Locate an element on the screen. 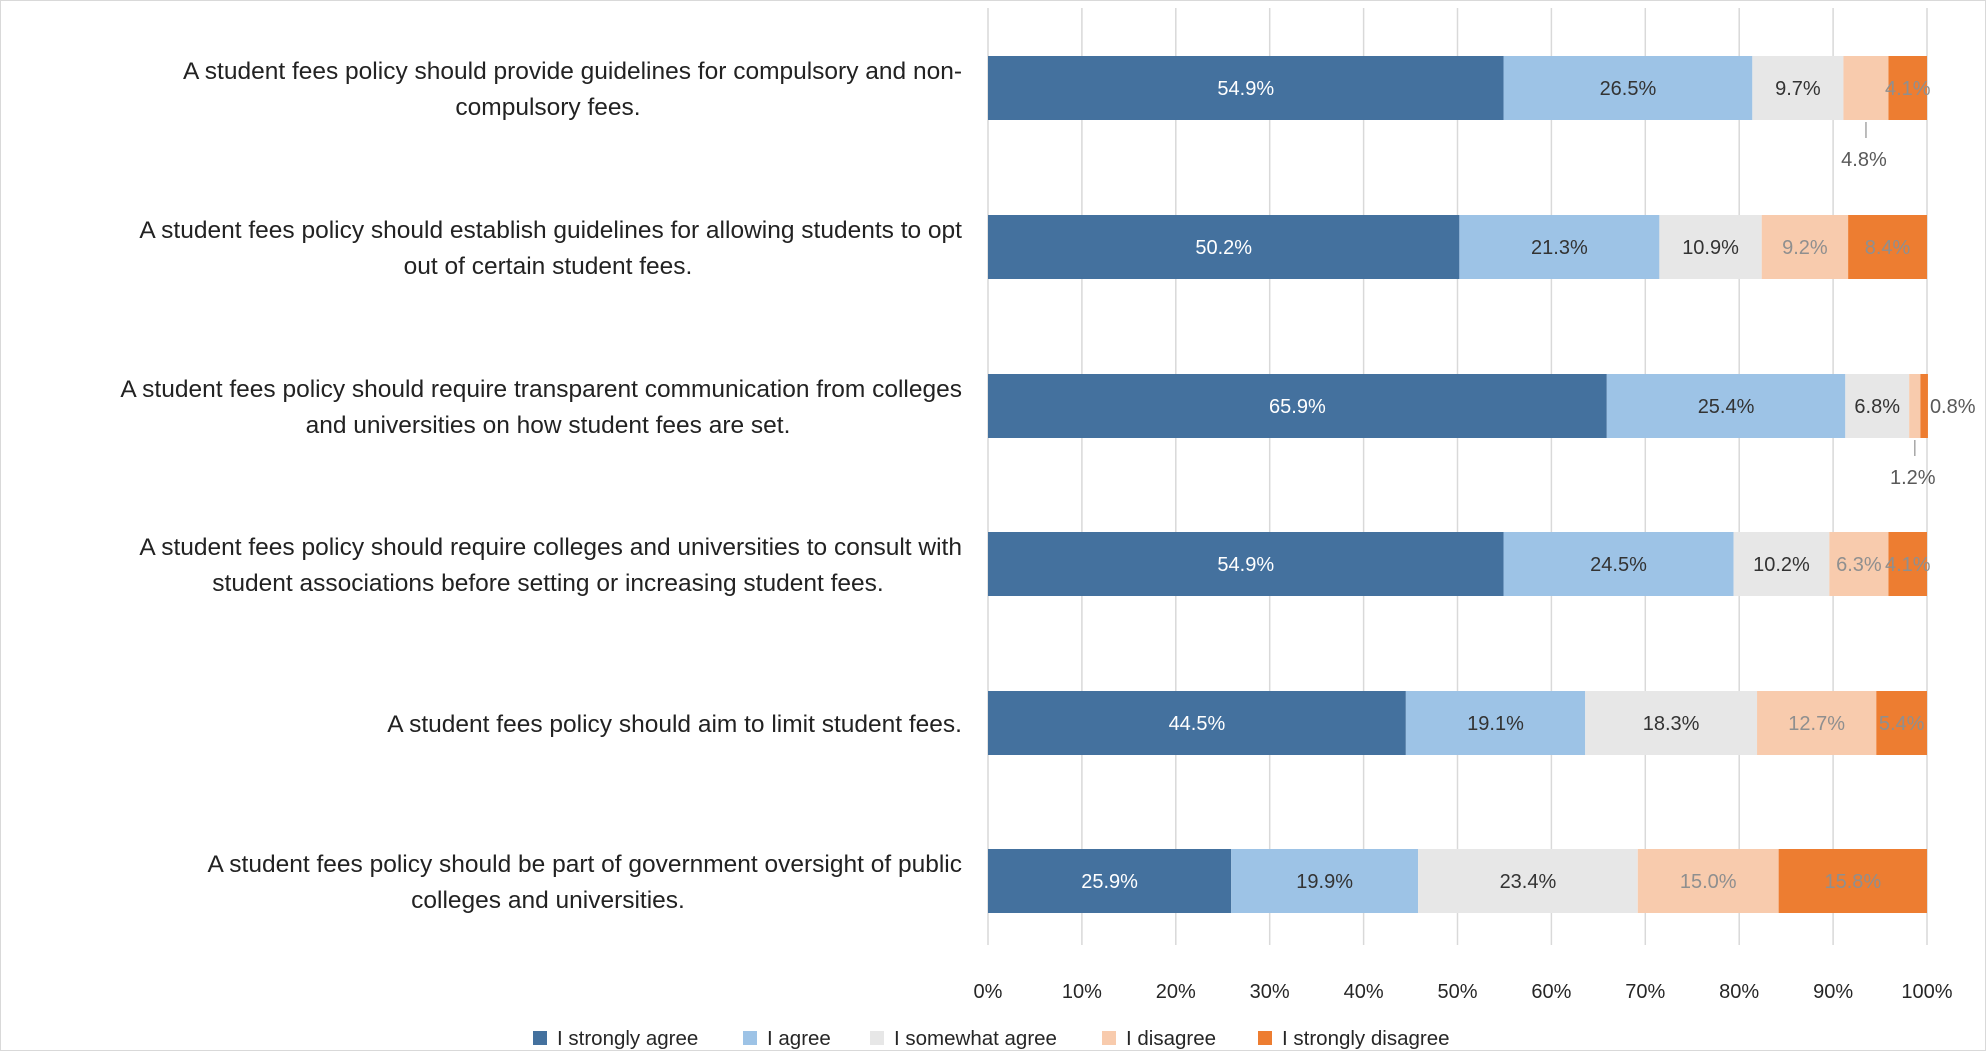 This screenshot has width=1988, height=1058. category-label: out of certain student fees. is located at coordinates (548, 266).